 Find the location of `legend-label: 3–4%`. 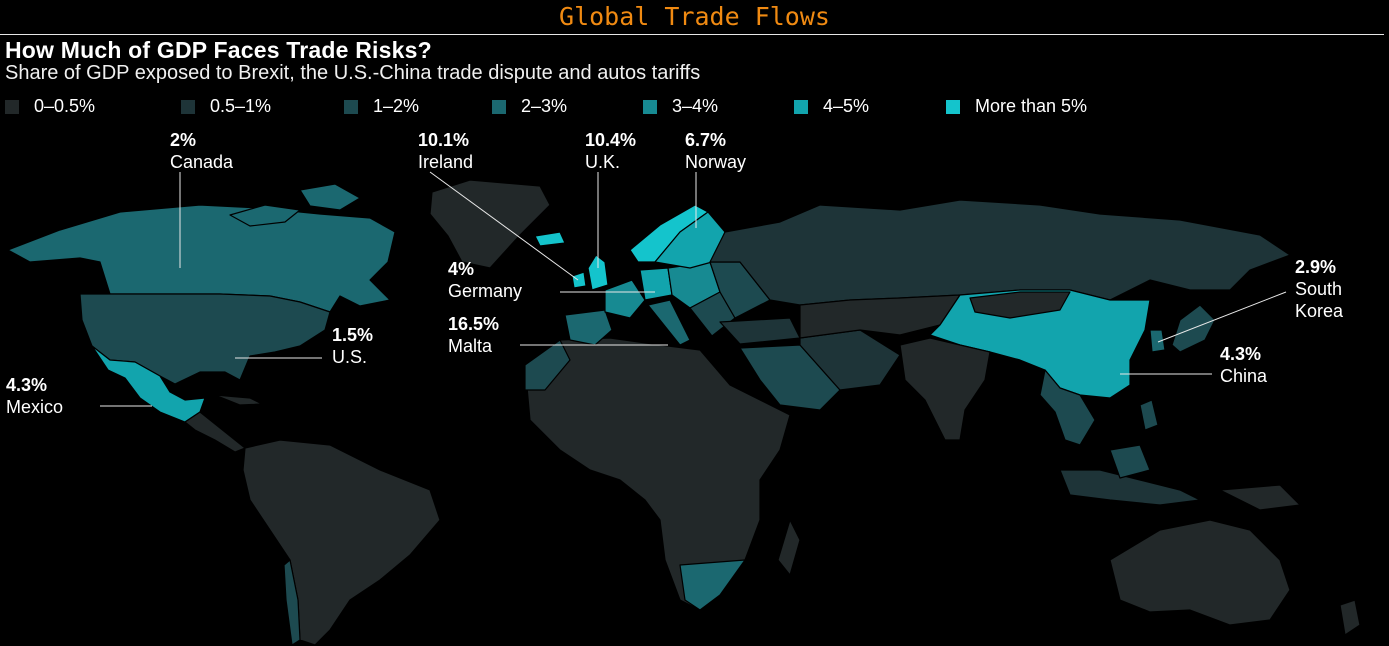

legend-label: 3–4% is located at coordinates (695, 106).